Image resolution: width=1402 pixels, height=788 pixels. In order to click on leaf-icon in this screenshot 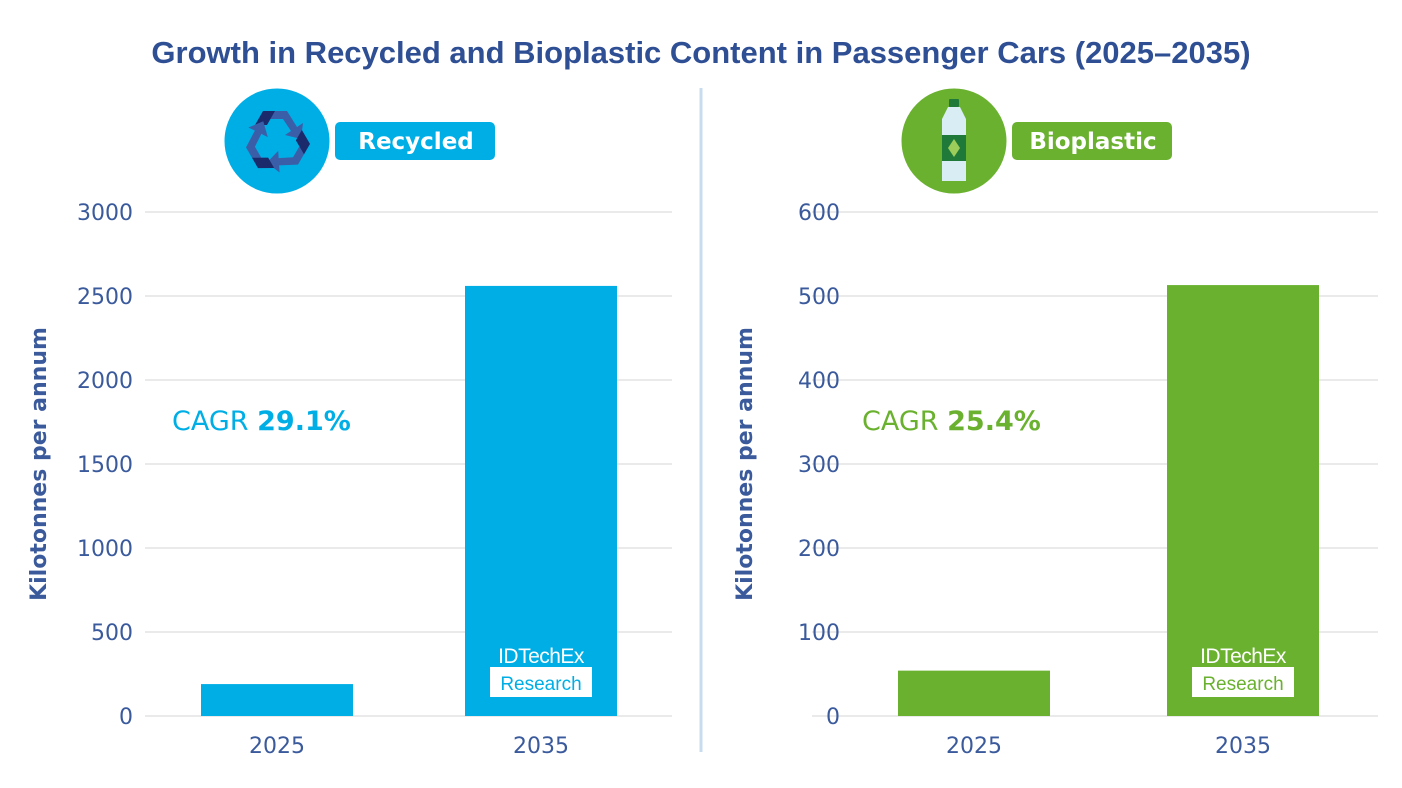, I will do `click(954, 148)`.